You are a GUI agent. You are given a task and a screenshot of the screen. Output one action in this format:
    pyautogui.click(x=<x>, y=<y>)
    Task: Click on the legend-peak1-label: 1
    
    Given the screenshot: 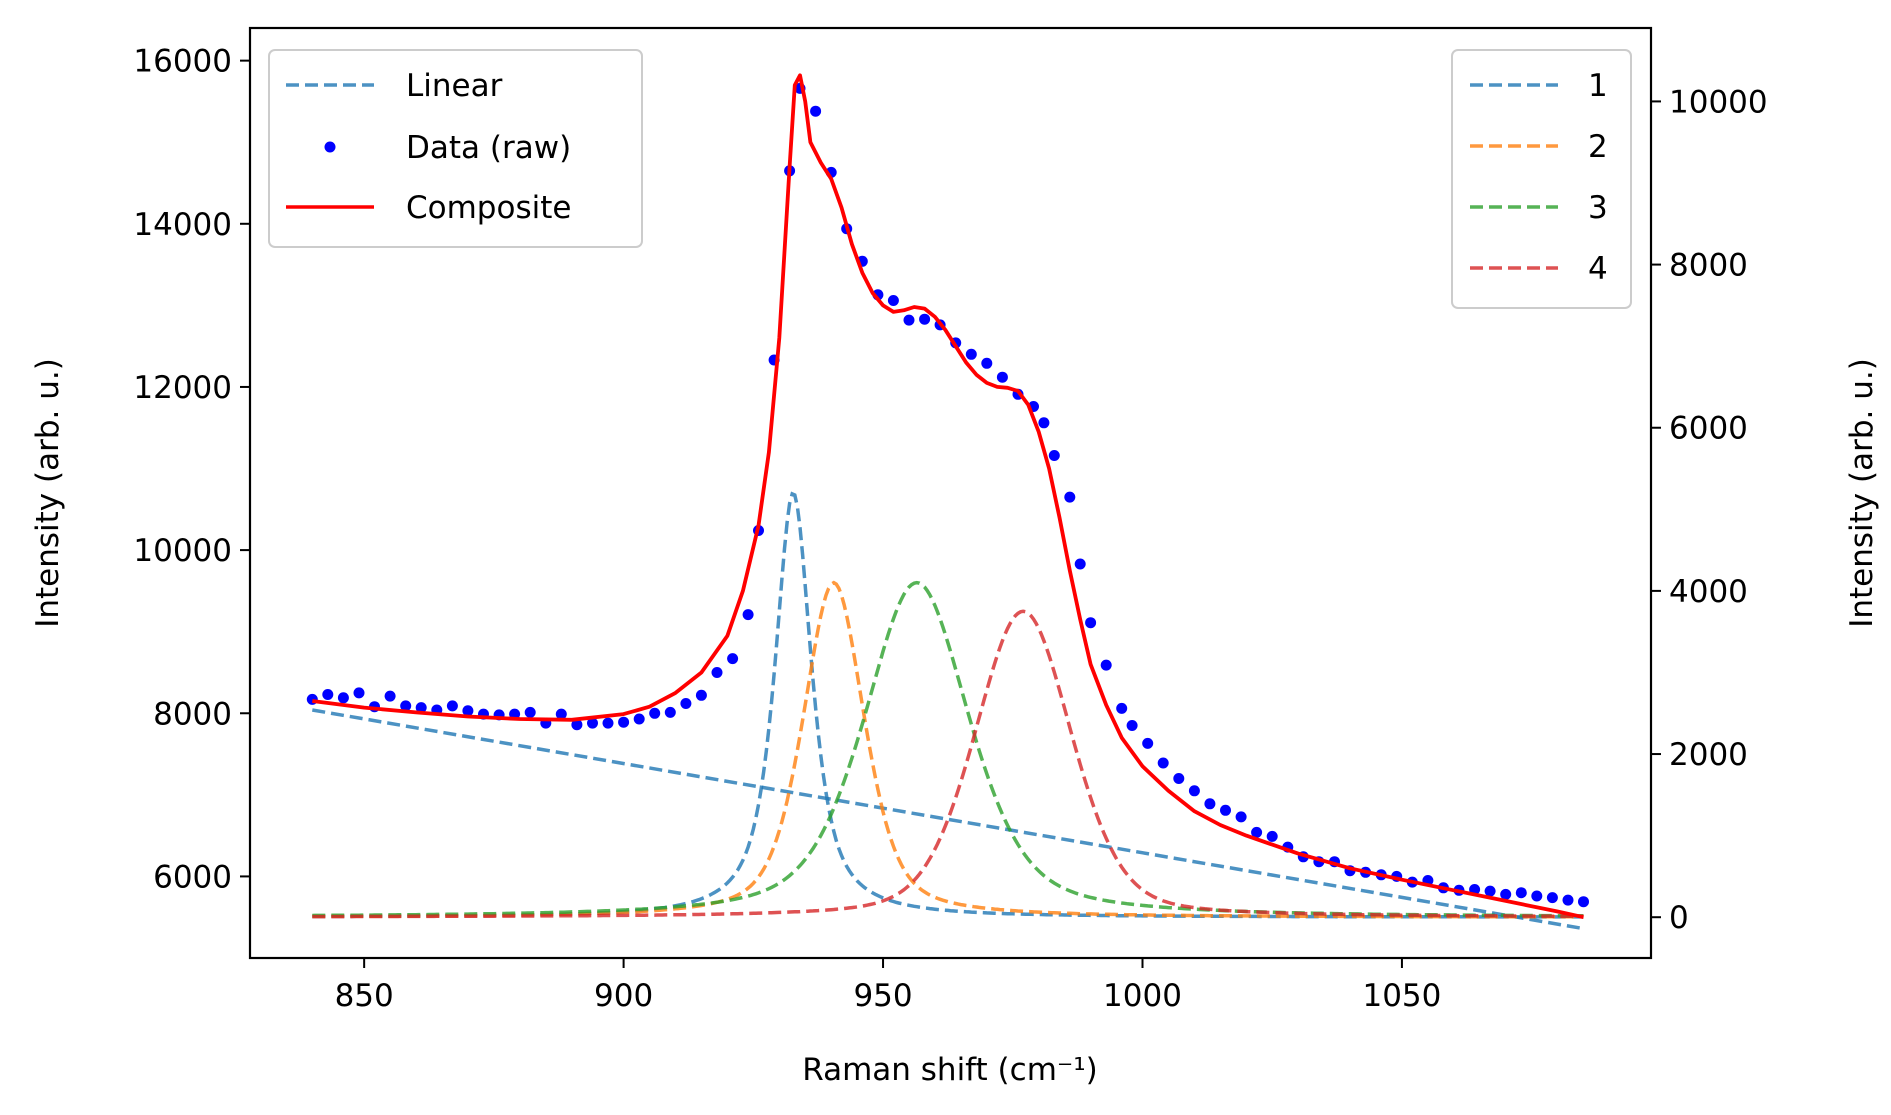 What is the action you would take?
    pyautogui.click(x=1598, y=86)
    